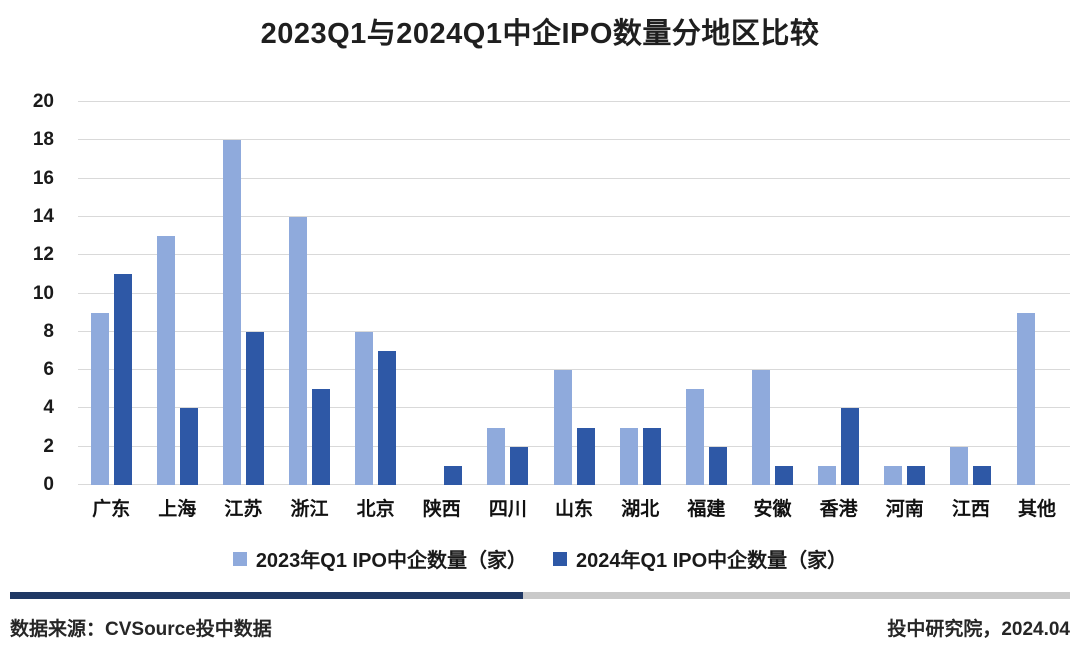  I want to click on legend-swatch-2024-icon, so click(560, 558).